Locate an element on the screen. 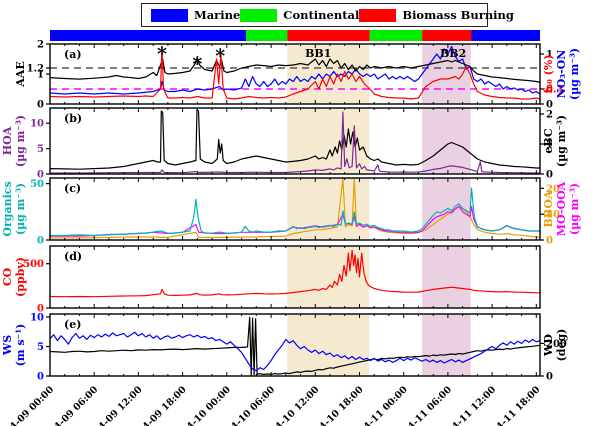 The width and height of the screenshot is (600, 426). panel-d: 0 500 CO (ppbv) (d) is located at coordinates (271, 280).